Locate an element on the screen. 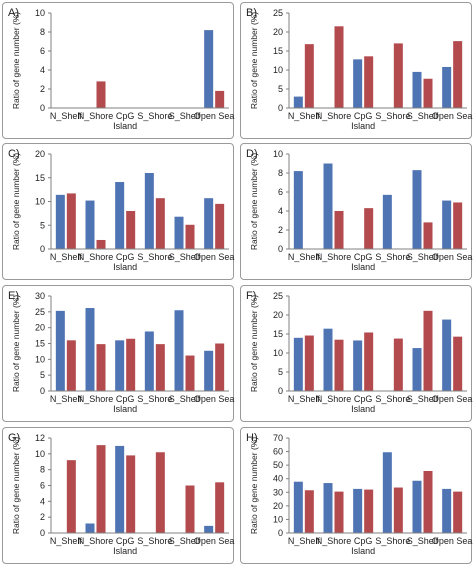  panel-label: H) is located at coordinates (252, 438).